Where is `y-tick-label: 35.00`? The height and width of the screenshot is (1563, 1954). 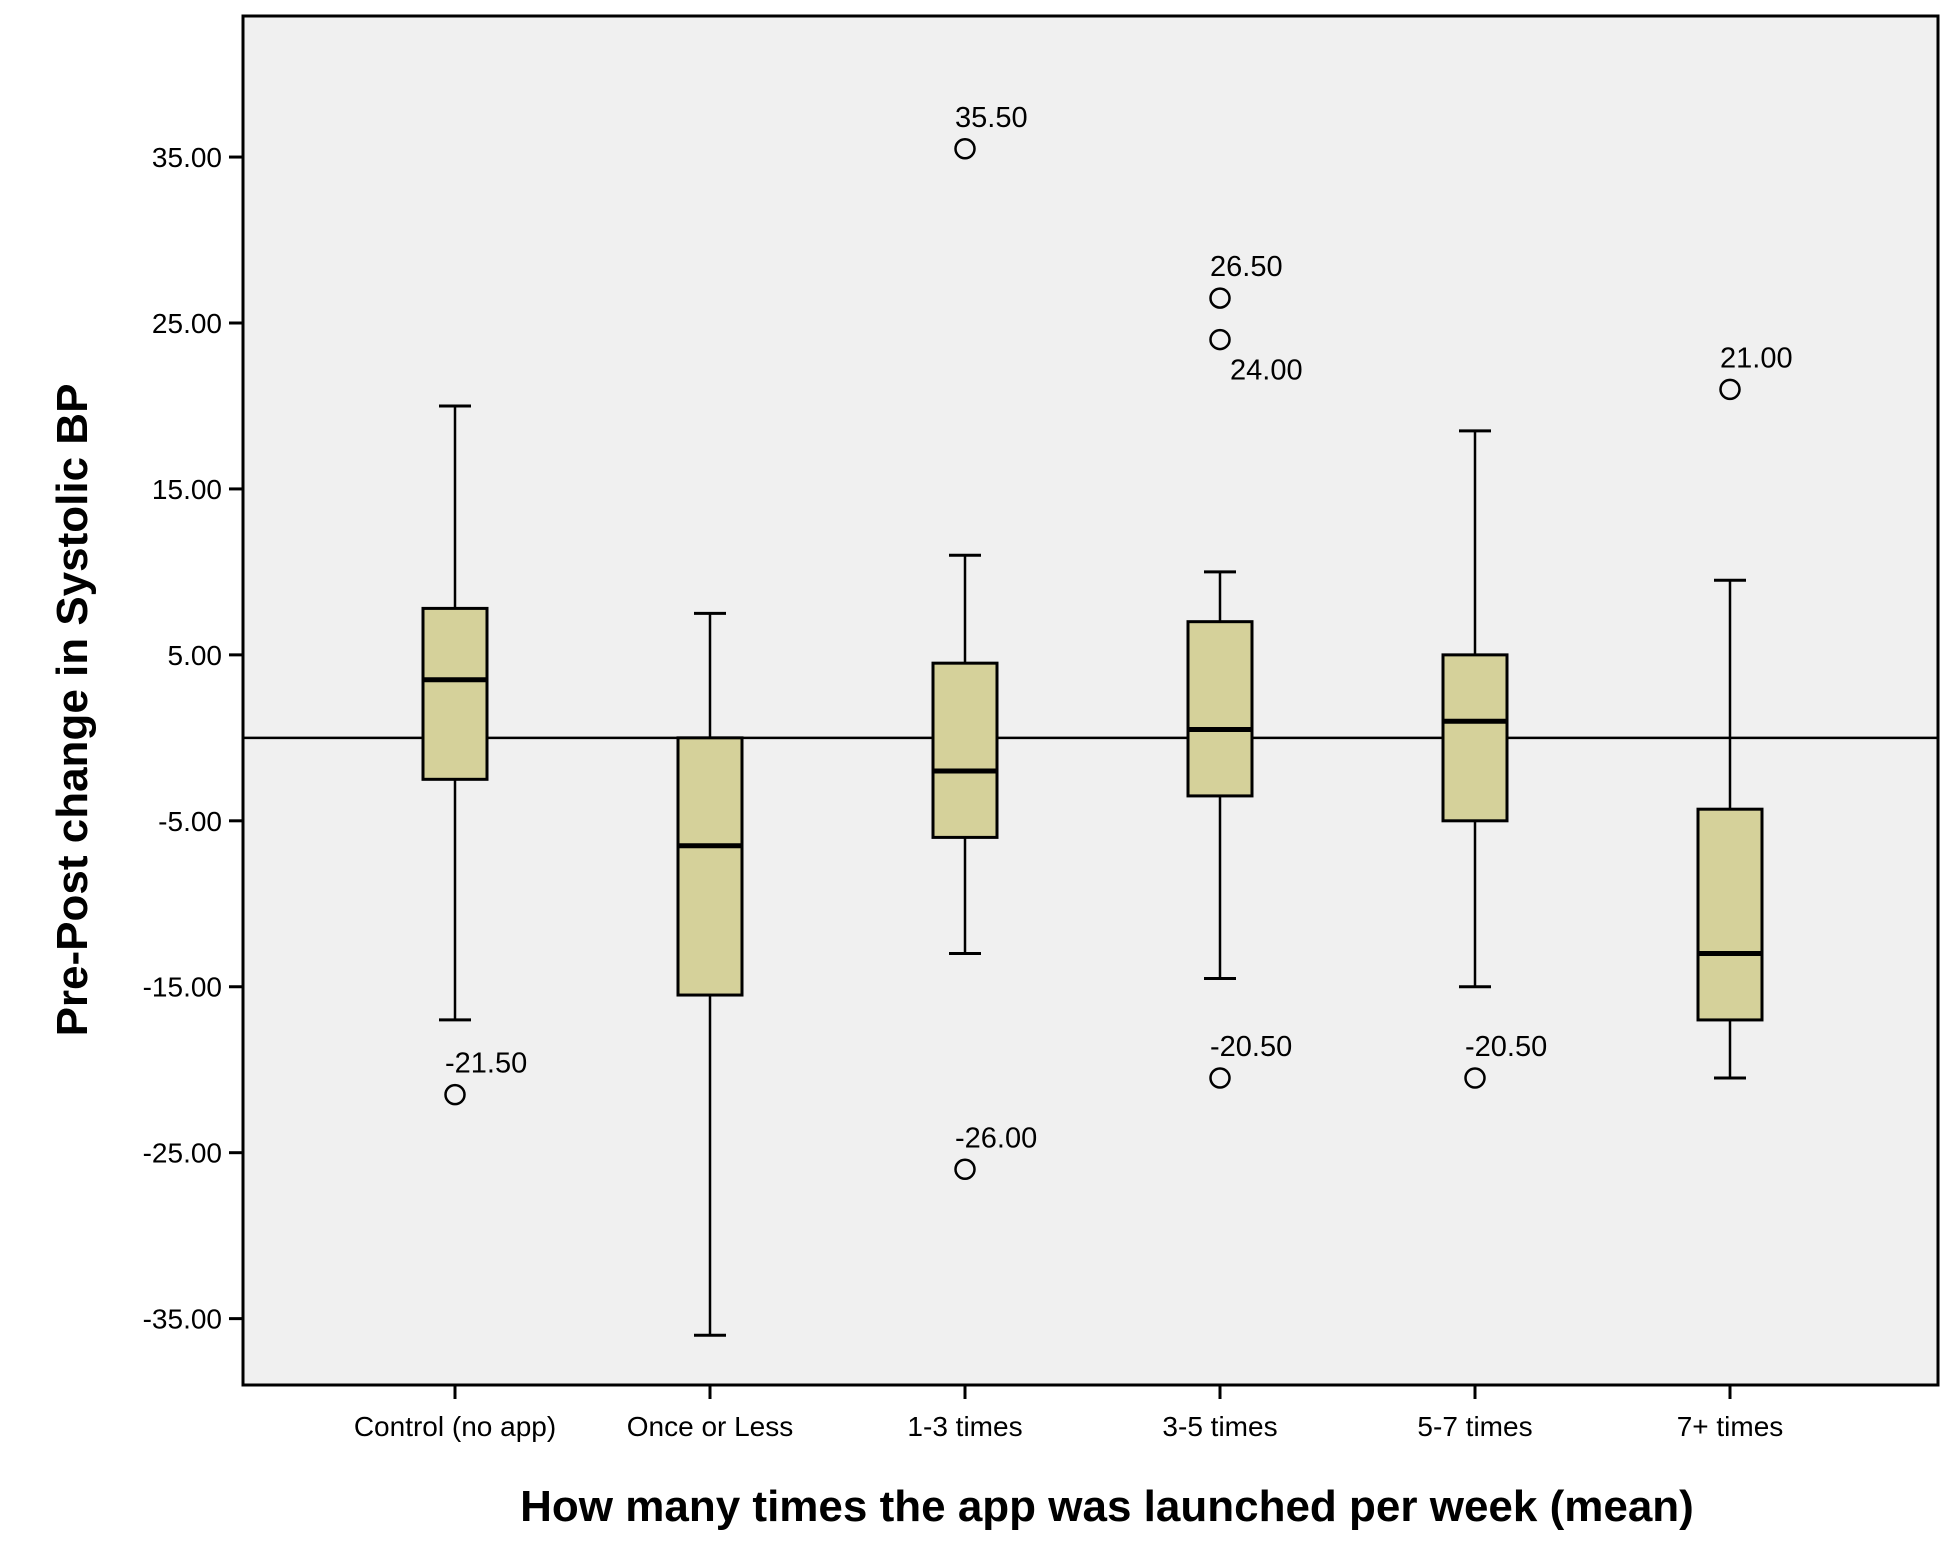 y-tick-label: 35.00 is located at coordinates (187, 157).